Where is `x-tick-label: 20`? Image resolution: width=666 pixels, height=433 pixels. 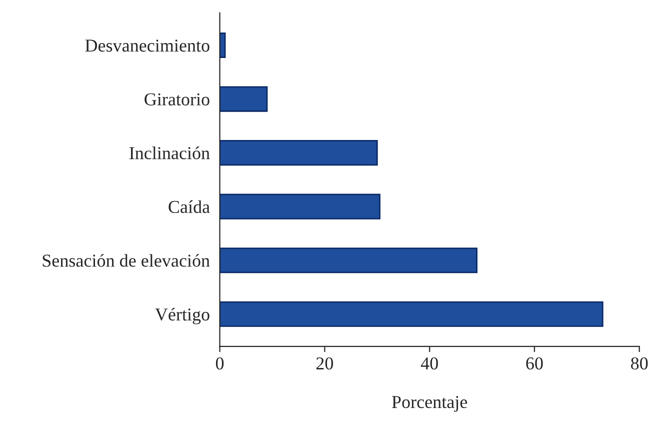 x-tick-label: 20 is located at coordinates (325, 363).